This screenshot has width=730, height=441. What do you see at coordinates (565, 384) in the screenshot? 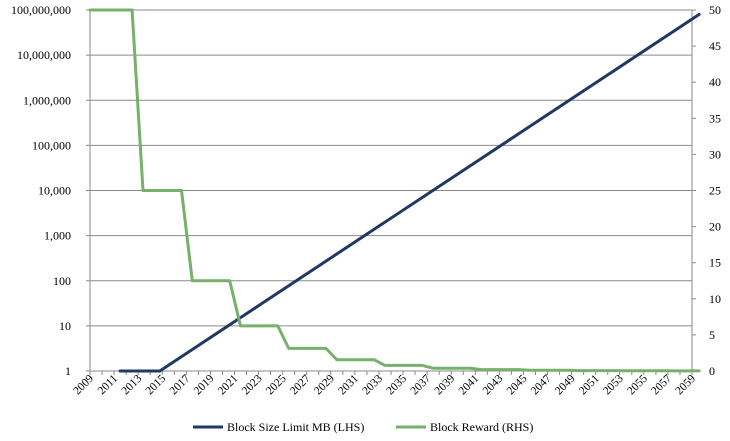
I see `x-tick-label: 2049` at bounding box center [565, 384].